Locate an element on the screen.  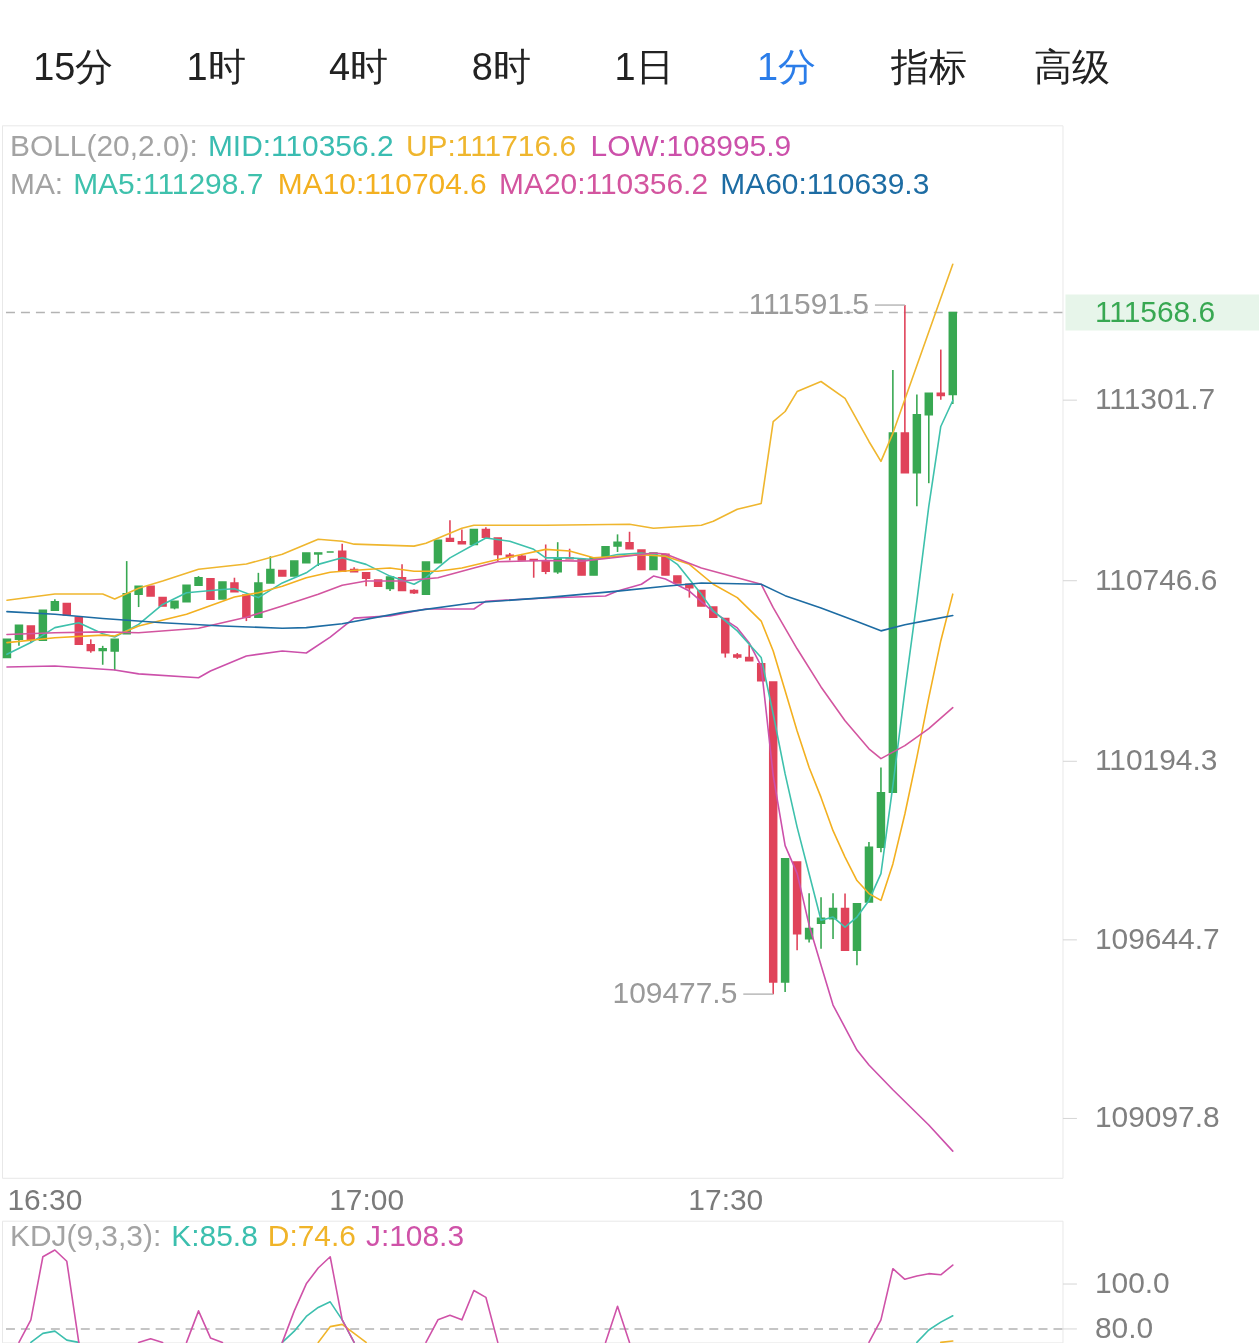
annotation: MA: is located at coordinates (36, 184).